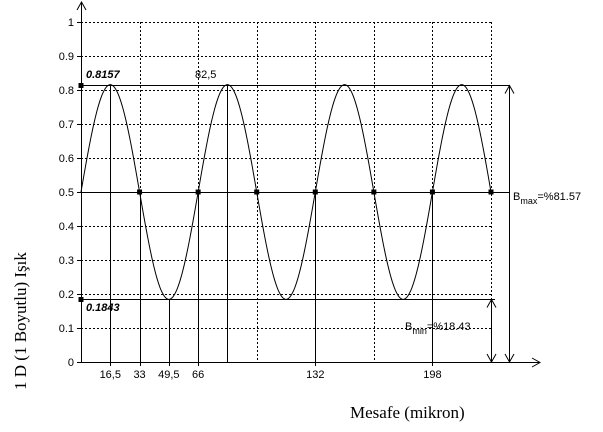  Describe the element at coordinates (66, 227) in the screenshot. I see `y-tick-label: 0.4` at that location.